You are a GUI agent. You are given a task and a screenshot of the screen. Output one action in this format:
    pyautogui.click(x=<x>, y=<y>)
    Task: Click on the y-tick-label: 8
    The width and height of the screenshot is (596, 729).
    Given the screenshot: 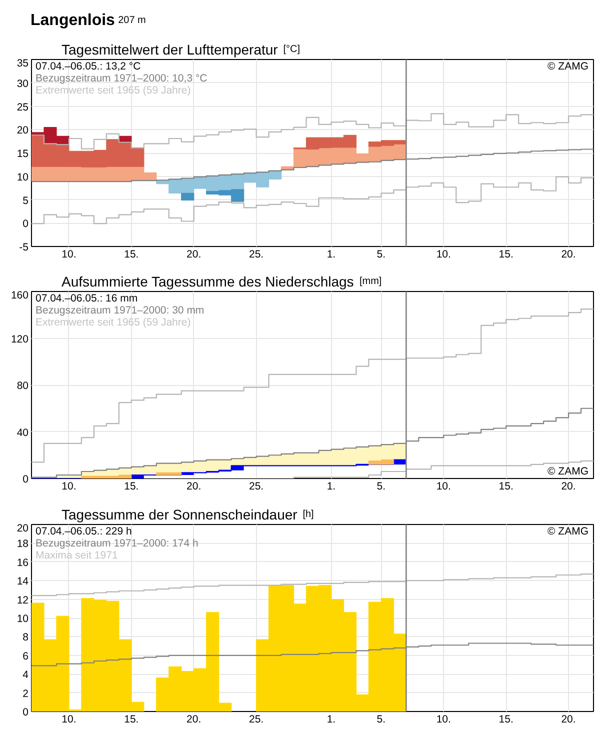 What is the action you would take?
    pyautogui.click(x=25, y=638)
    